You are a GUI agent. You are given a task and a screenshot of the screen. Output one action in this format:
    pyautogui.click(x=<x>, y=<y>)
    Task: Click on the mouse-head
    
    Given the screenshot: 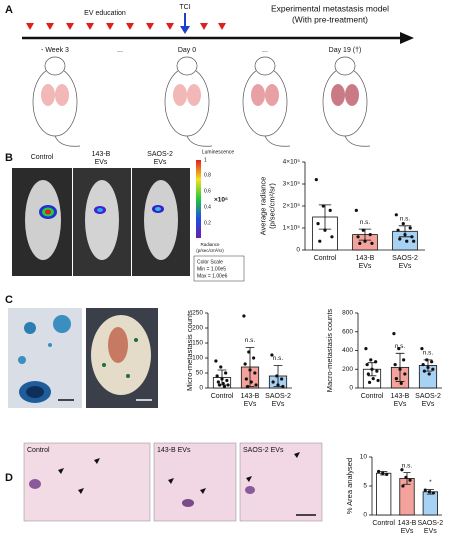 What is the action you would take?
    pyautogui.click(x=187, y=66)
    